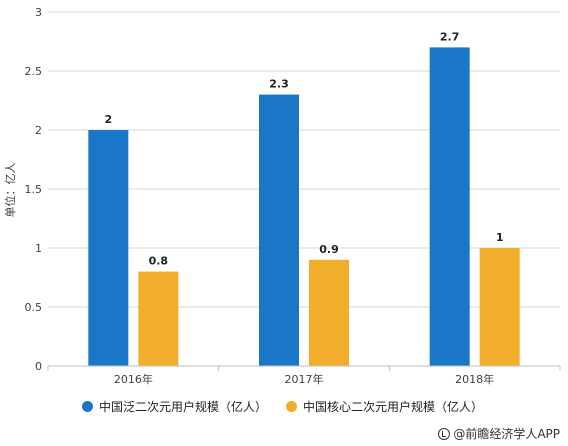  I want to click on legend-item-pan: 中国泛二次元用户规模（亿人）, so click(174, 406).